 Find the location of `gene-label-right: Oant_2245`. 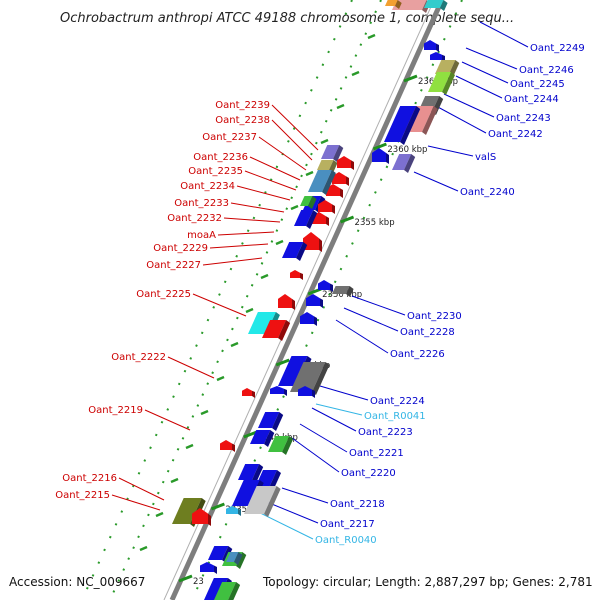

gene-label-right: Oant_2245 is located at coordinates (537, 84).